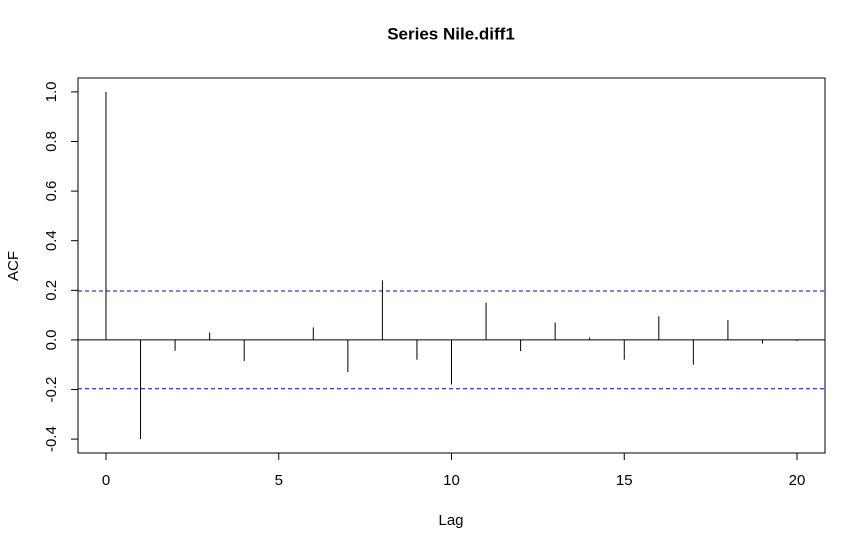 Image resolution: width=865 pixels, height=551 pixels. What do you see at coordinates (51, 390) in the screenshot?
I see `y-tick-label: -0.2` at bounding box center [51, 390].